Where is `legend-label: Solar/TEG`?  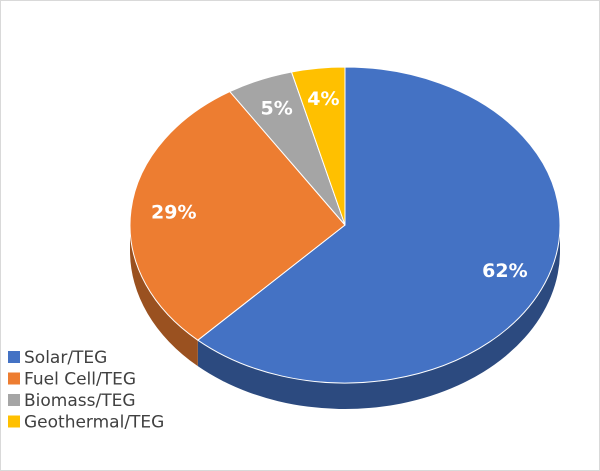
legend-label: Solar/TEG is located at coordinates (65, 358).